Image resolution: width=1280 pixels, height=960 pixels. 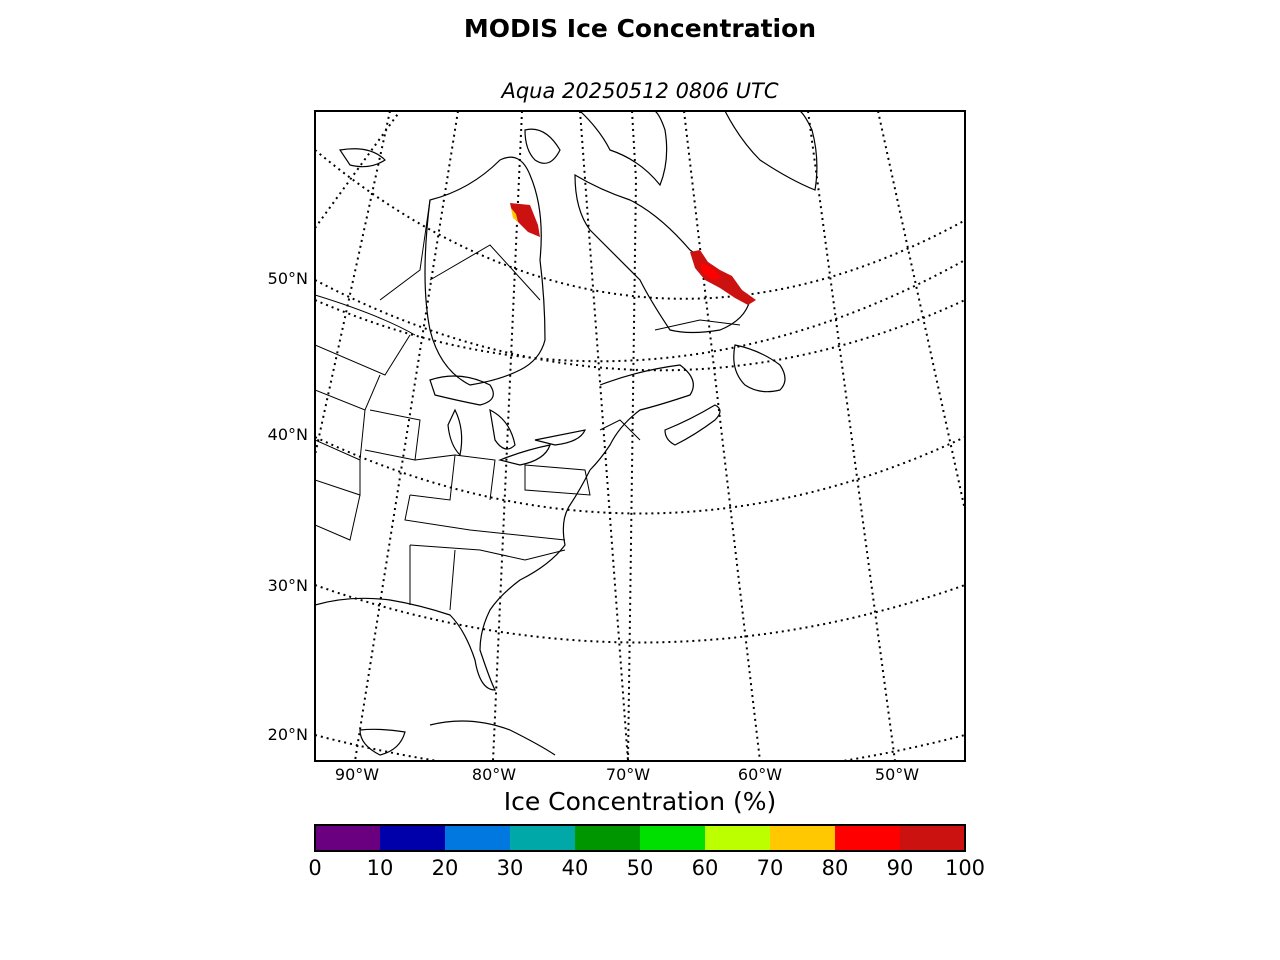 What do you see at coordinates (900, 868) in the screenshot?
I see `colorbar-tick-label: 90` at bounding box center [900, 868].